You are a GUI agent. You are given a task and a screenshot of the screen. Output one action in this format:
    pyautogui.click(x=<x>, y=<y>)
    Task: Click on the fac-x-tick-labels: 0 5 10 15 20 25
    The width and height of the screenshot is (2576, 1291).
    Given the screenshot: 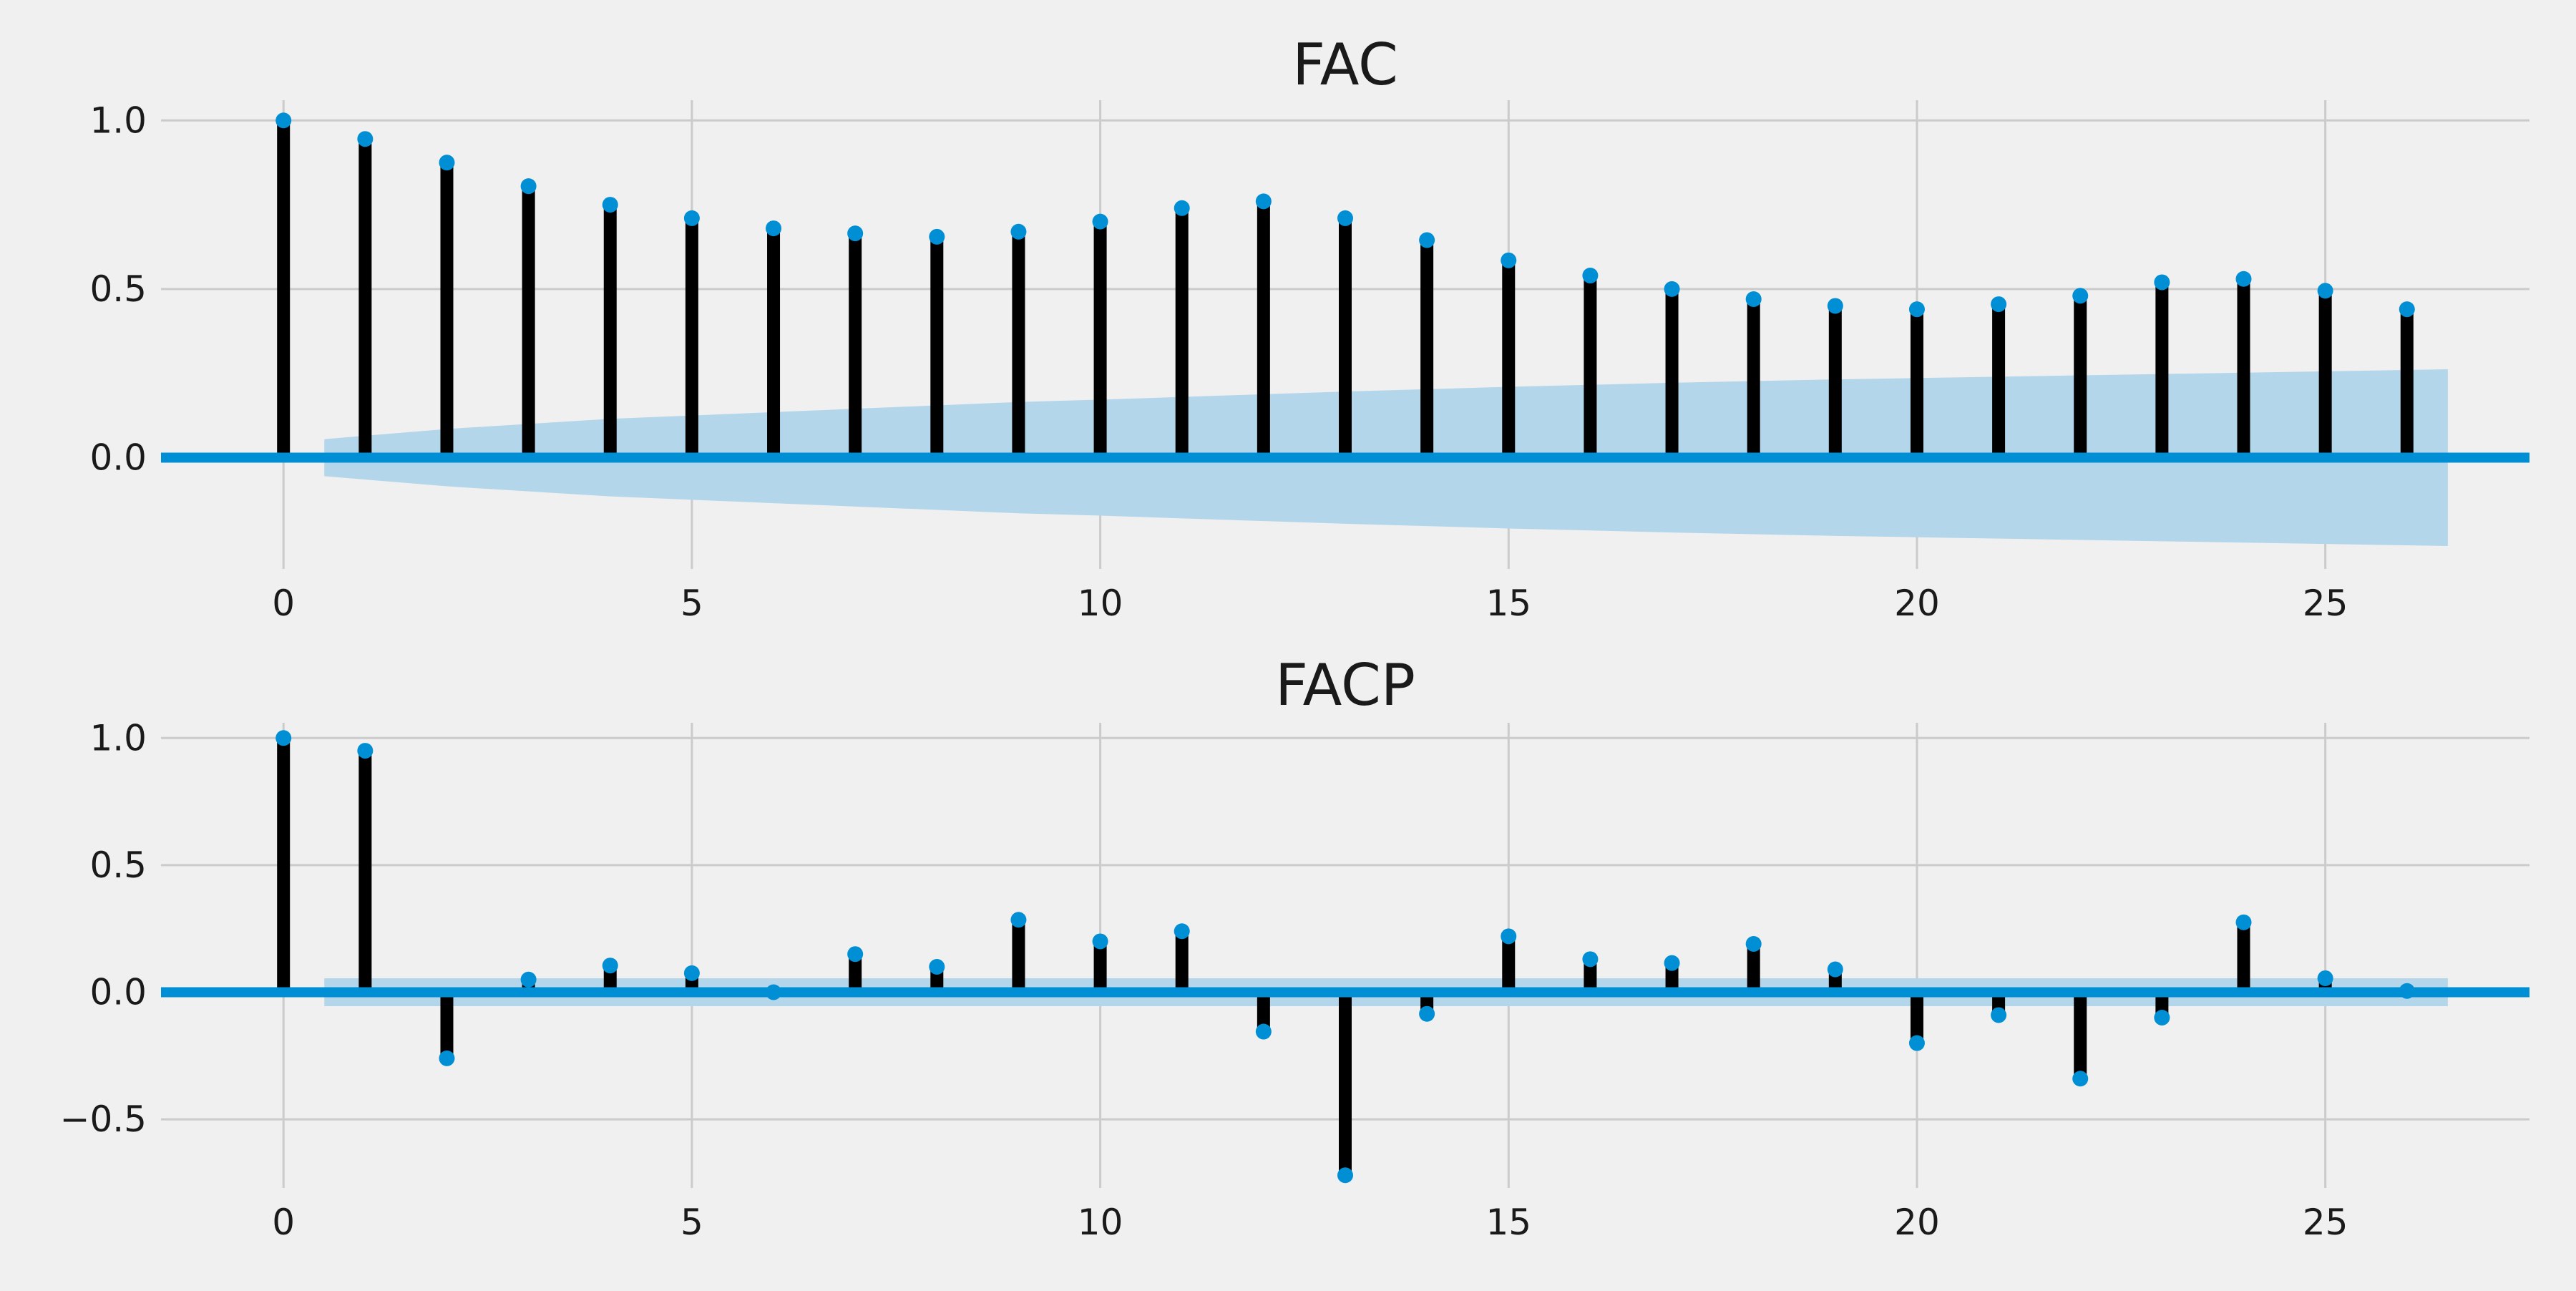 What is the action you would take?
    pyautogui.click(x=1310, y=603)
    